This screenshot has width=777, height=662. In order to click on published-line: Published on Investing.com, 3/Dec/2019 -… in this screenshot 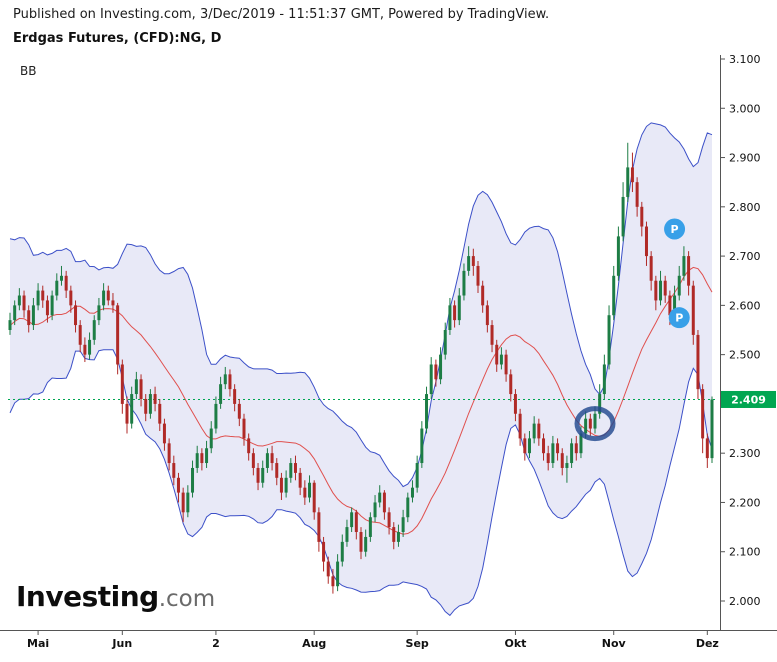, I will do `click(281, 14)`.